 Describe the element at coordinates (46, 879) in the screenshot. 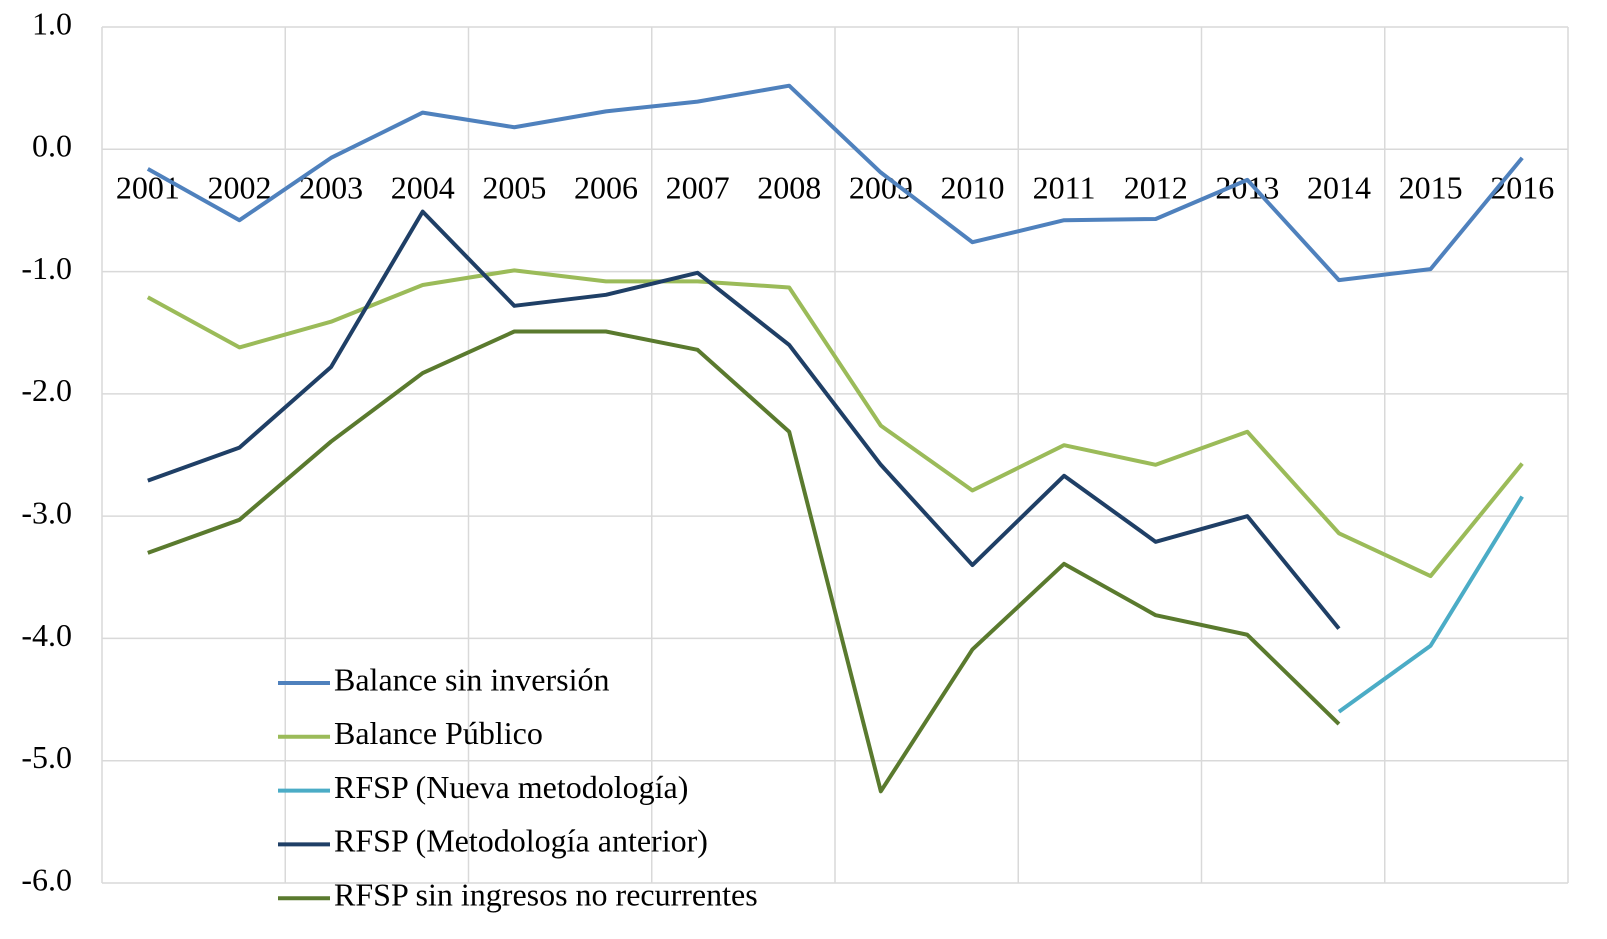

I see `y-tick-label: -6.0` at that location.